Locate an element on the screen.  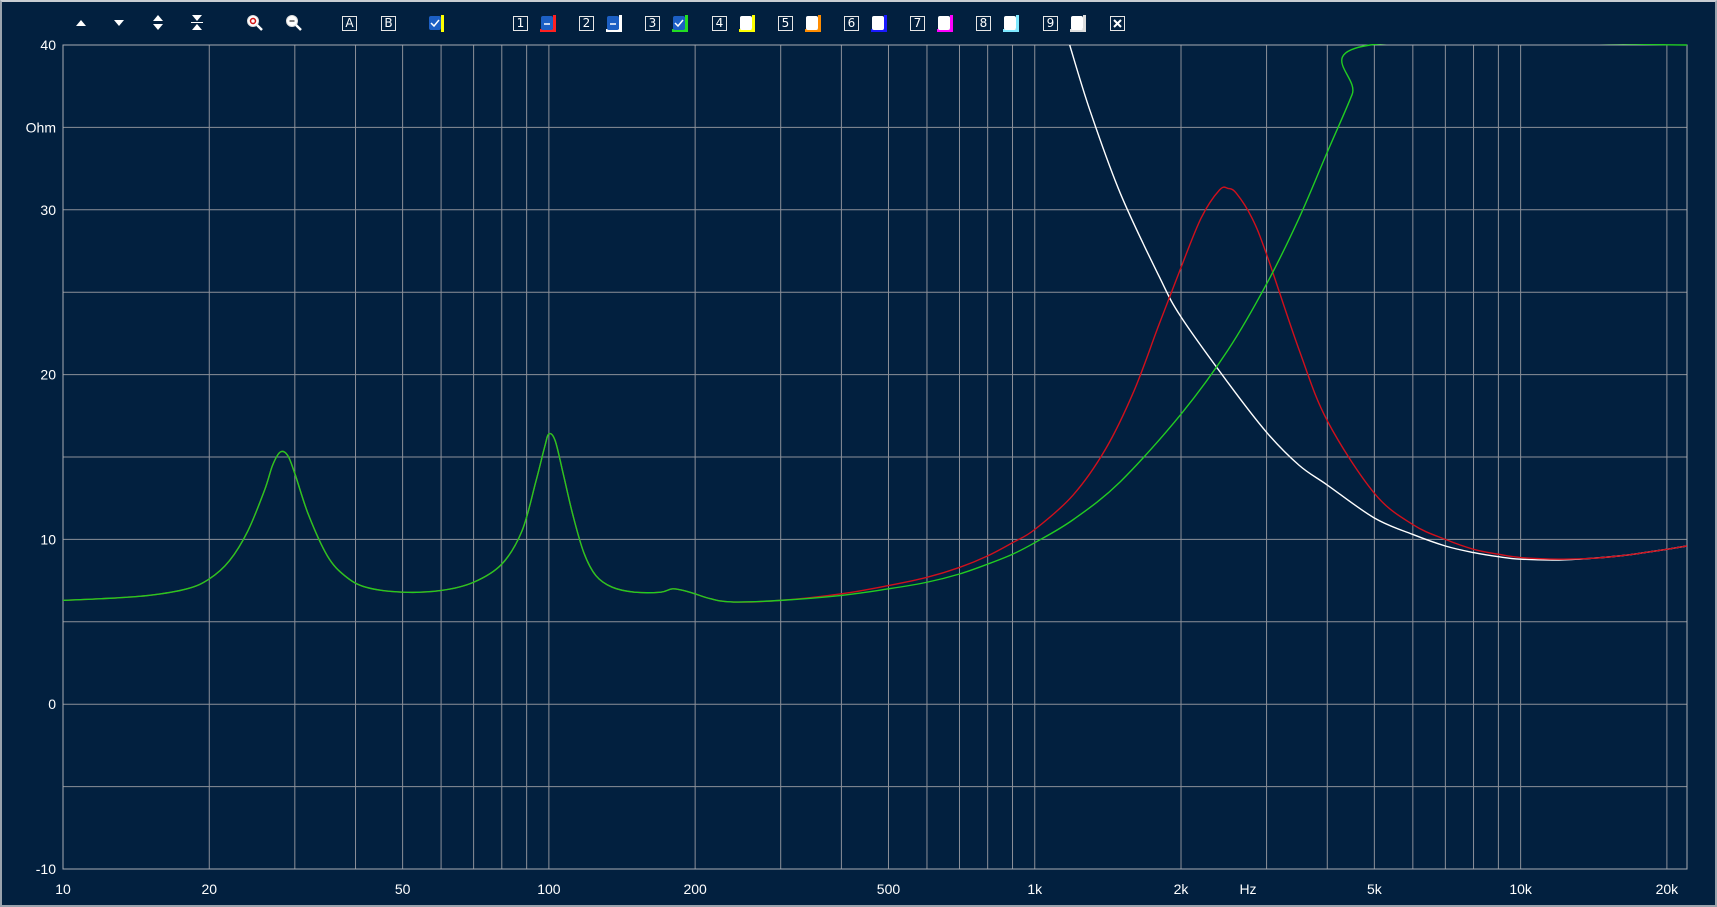
x-tick-label: 20 is located at coordinates (209, 889).